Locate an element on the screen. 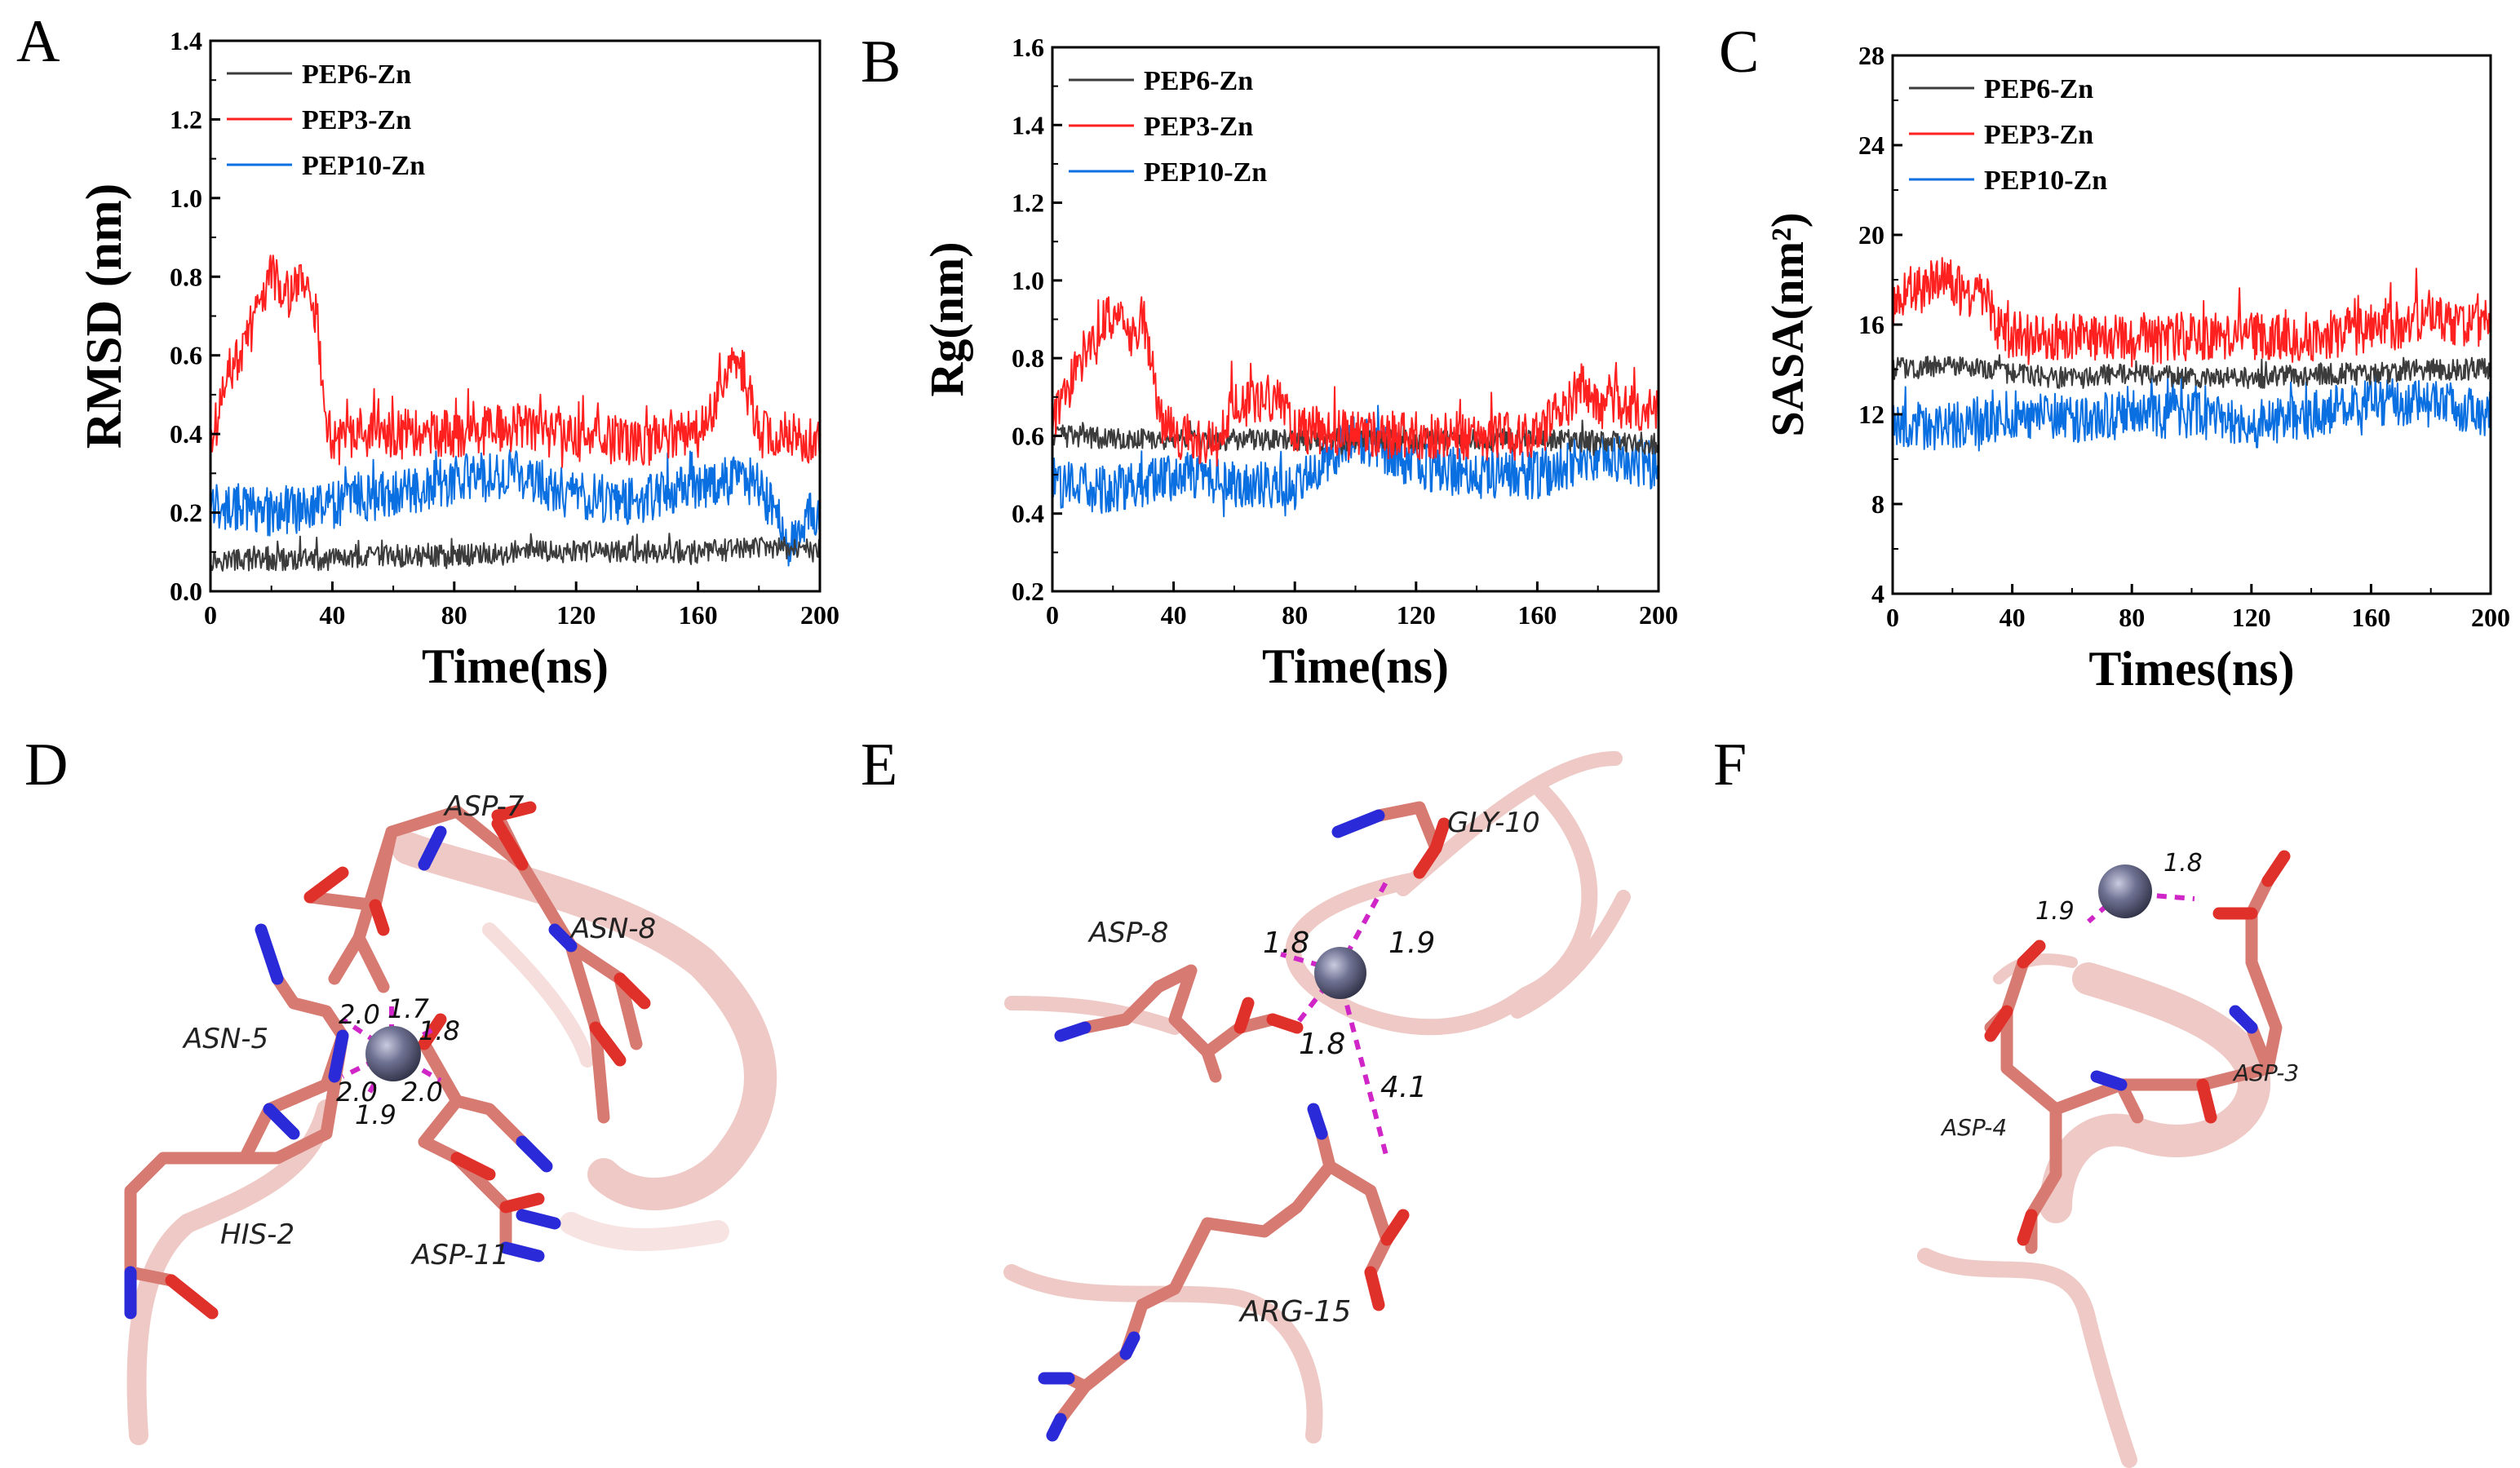 This screenshot has height=1468, width=2520. residue-label: ASP-8 is located at coordinates (1128, 933).